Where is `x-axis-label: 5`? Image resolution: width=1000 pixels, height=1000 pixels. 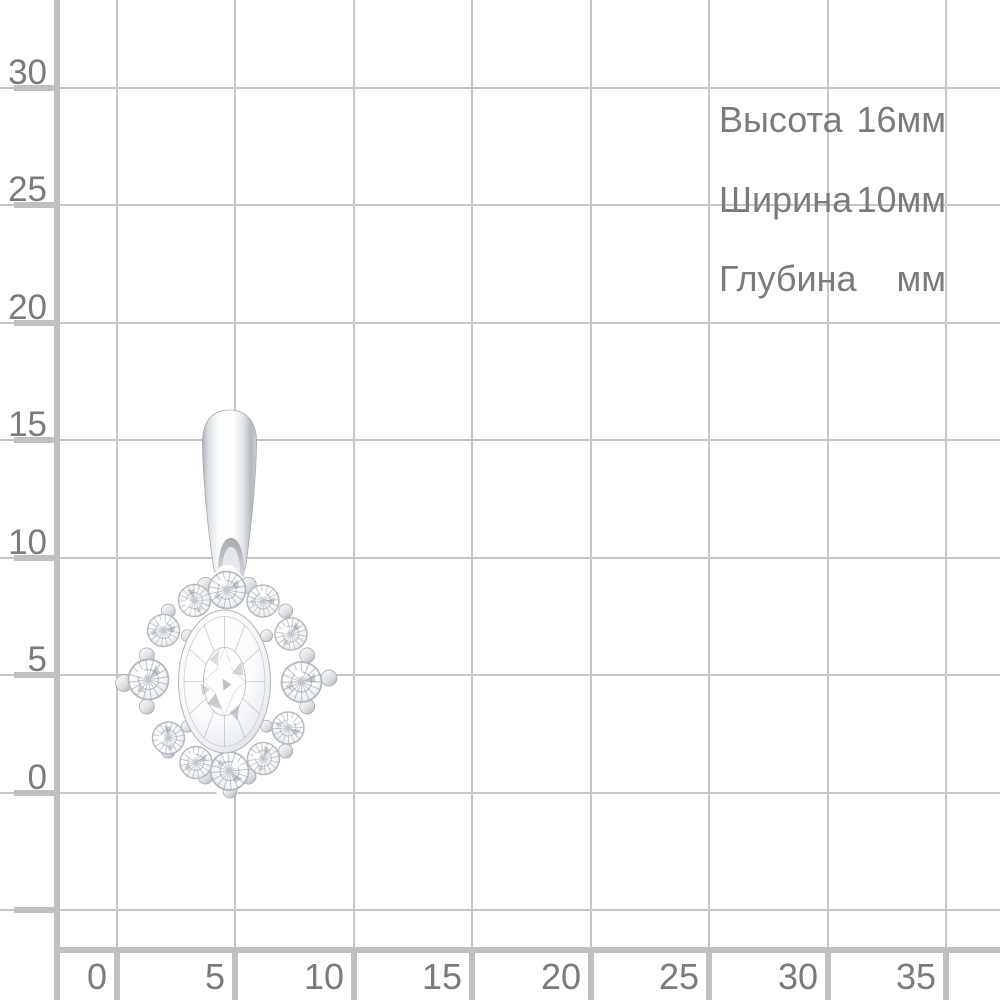 x-axis-label: 5 is located at coordinates (214, 976).